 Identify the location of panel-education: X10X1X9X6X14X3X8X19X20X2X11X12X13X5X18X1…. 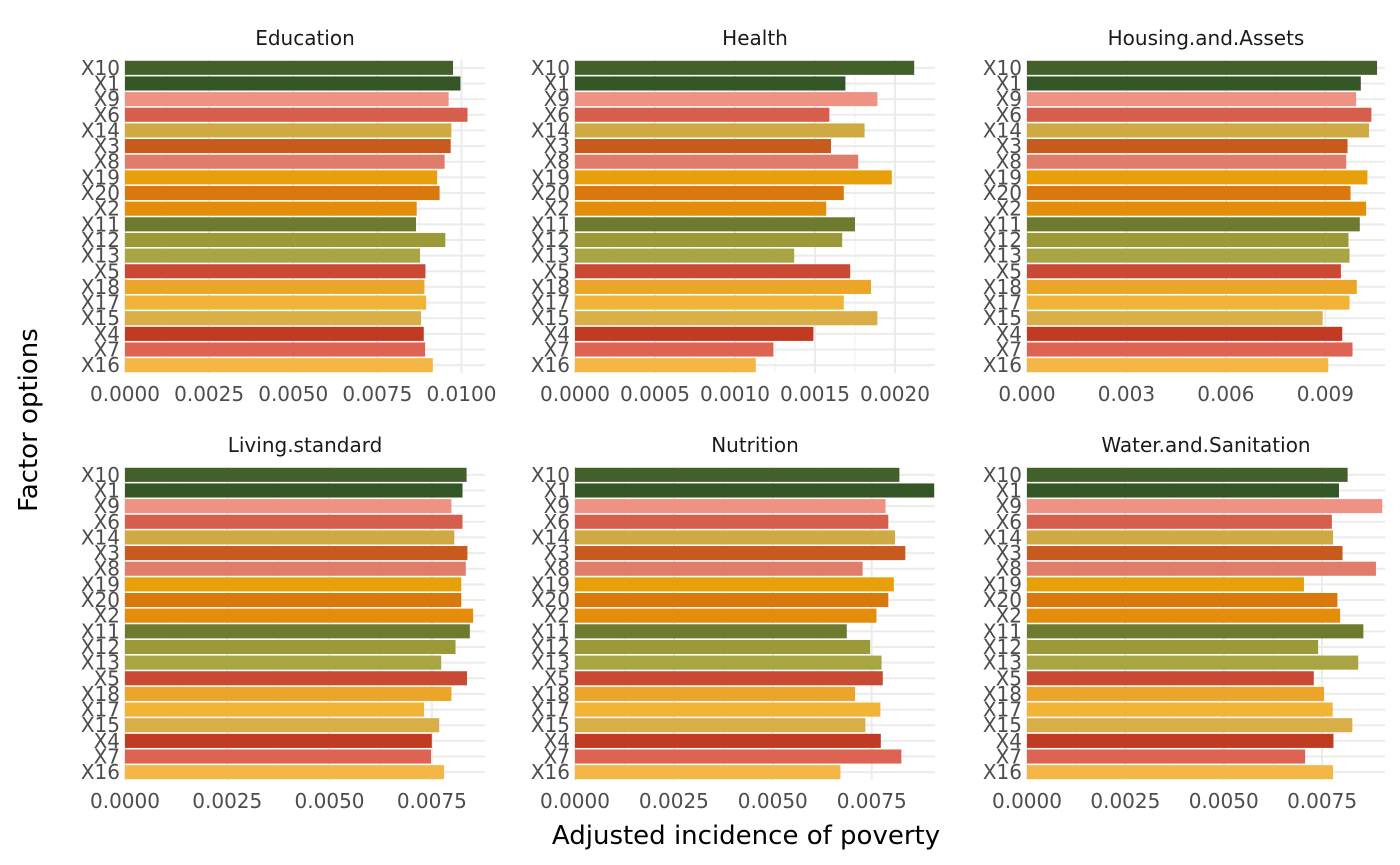
(289, 216).